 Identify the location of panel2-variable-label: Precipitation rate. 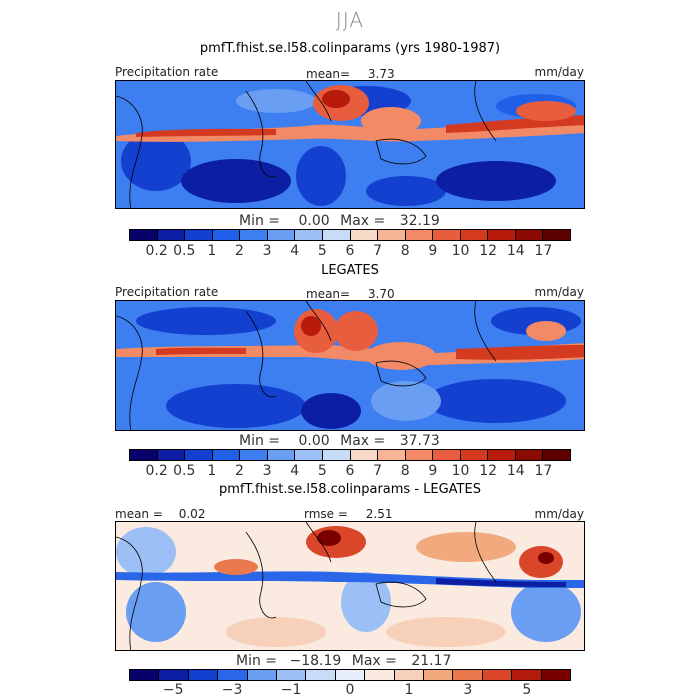
(167, 292).